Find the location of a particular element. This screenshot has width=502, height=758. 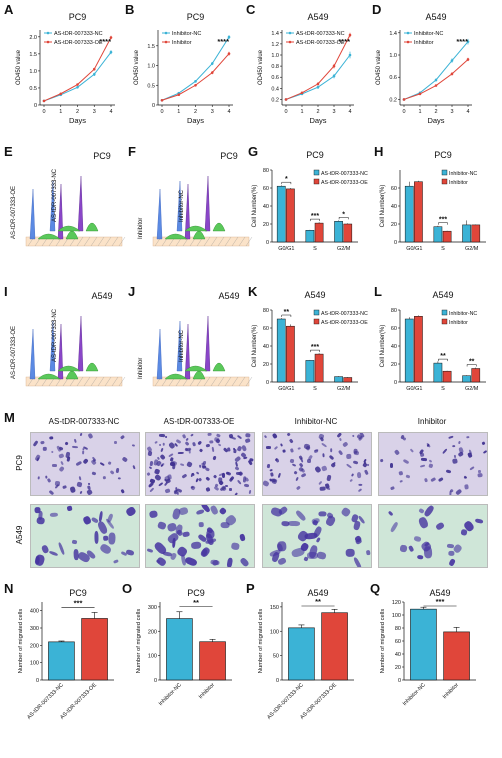

y-tick-label: 80 is located at coordinates (266, 171).